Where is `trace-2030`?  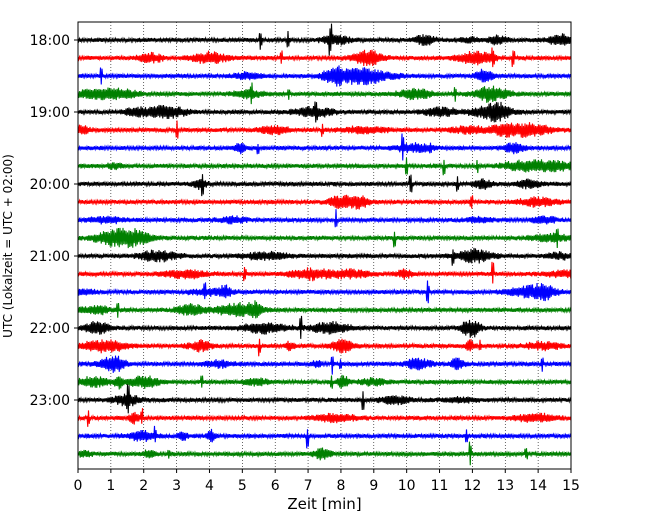
trace-2030 is located at coordinates (324, 218).